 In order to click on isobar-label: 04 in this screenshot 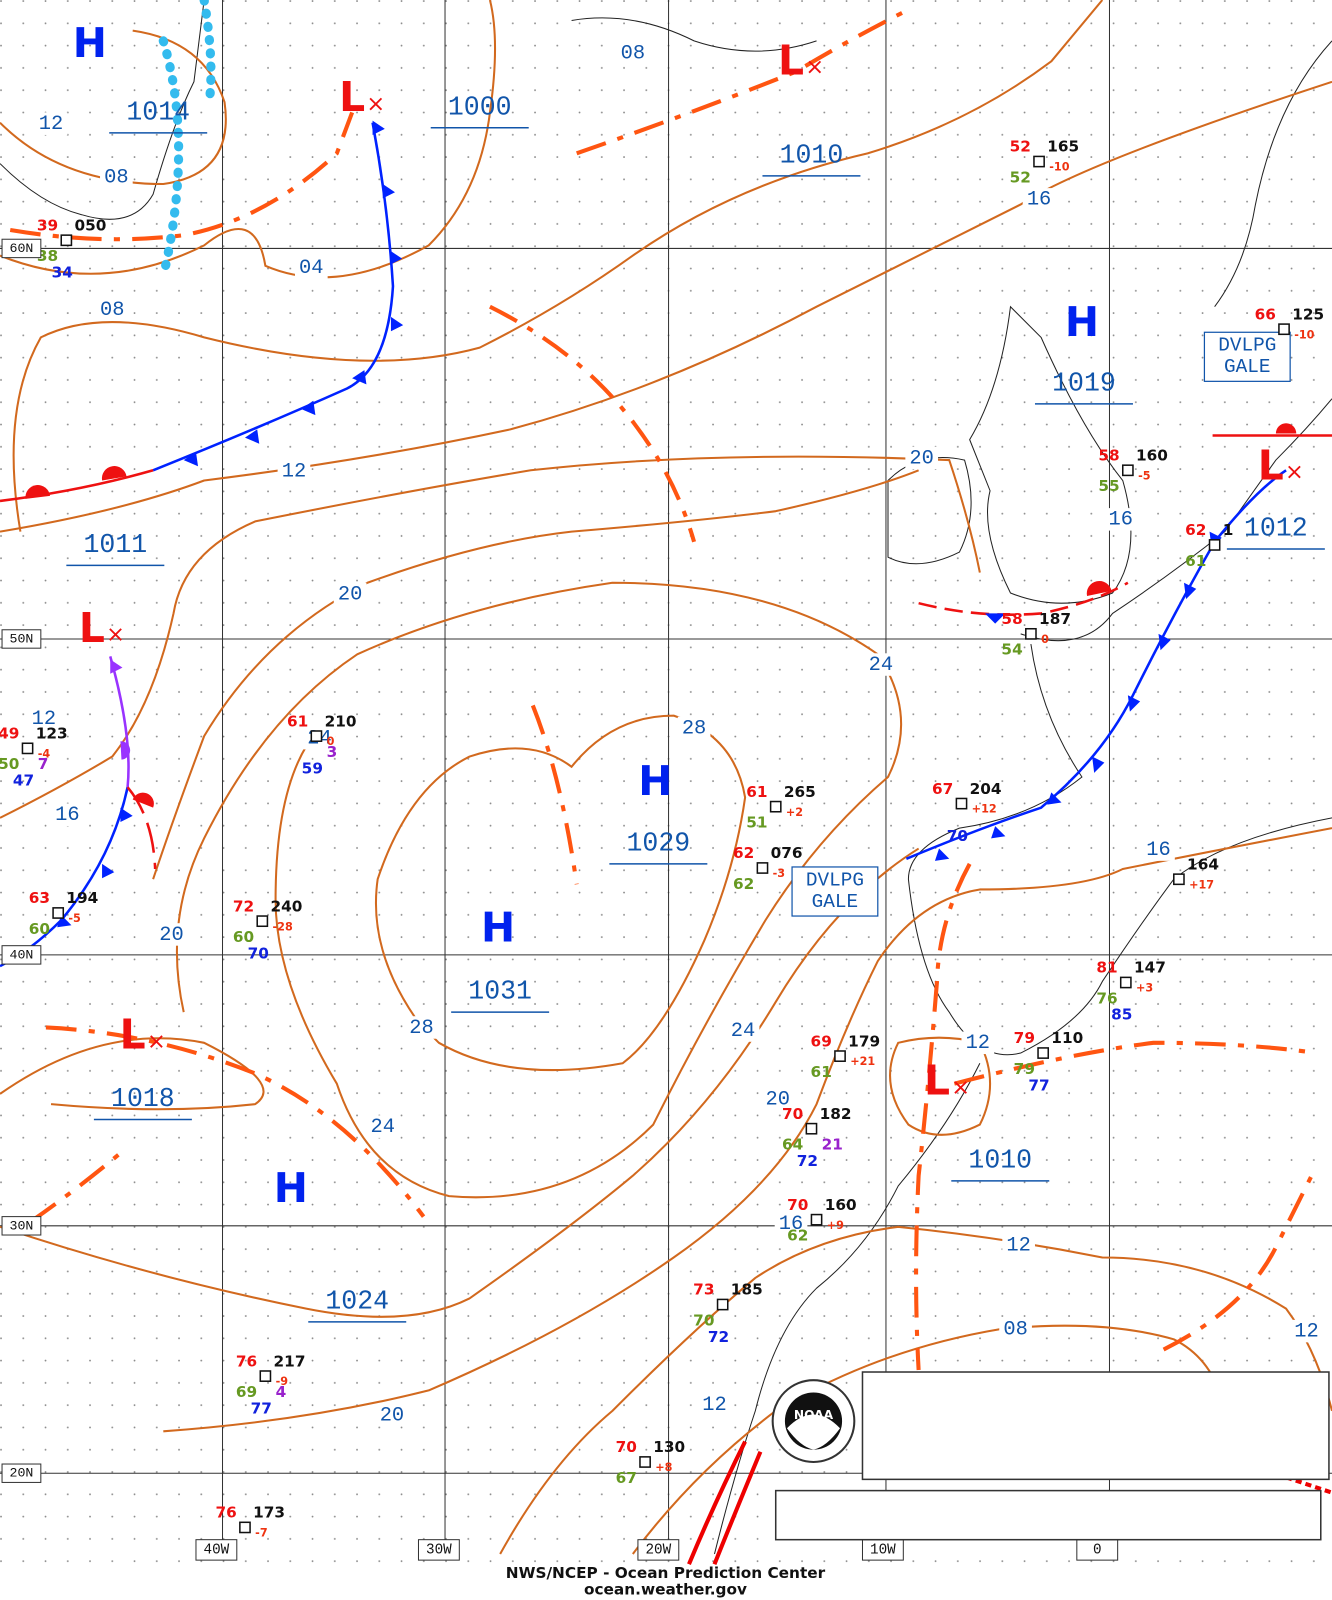, I will do `click(311, 268)`.